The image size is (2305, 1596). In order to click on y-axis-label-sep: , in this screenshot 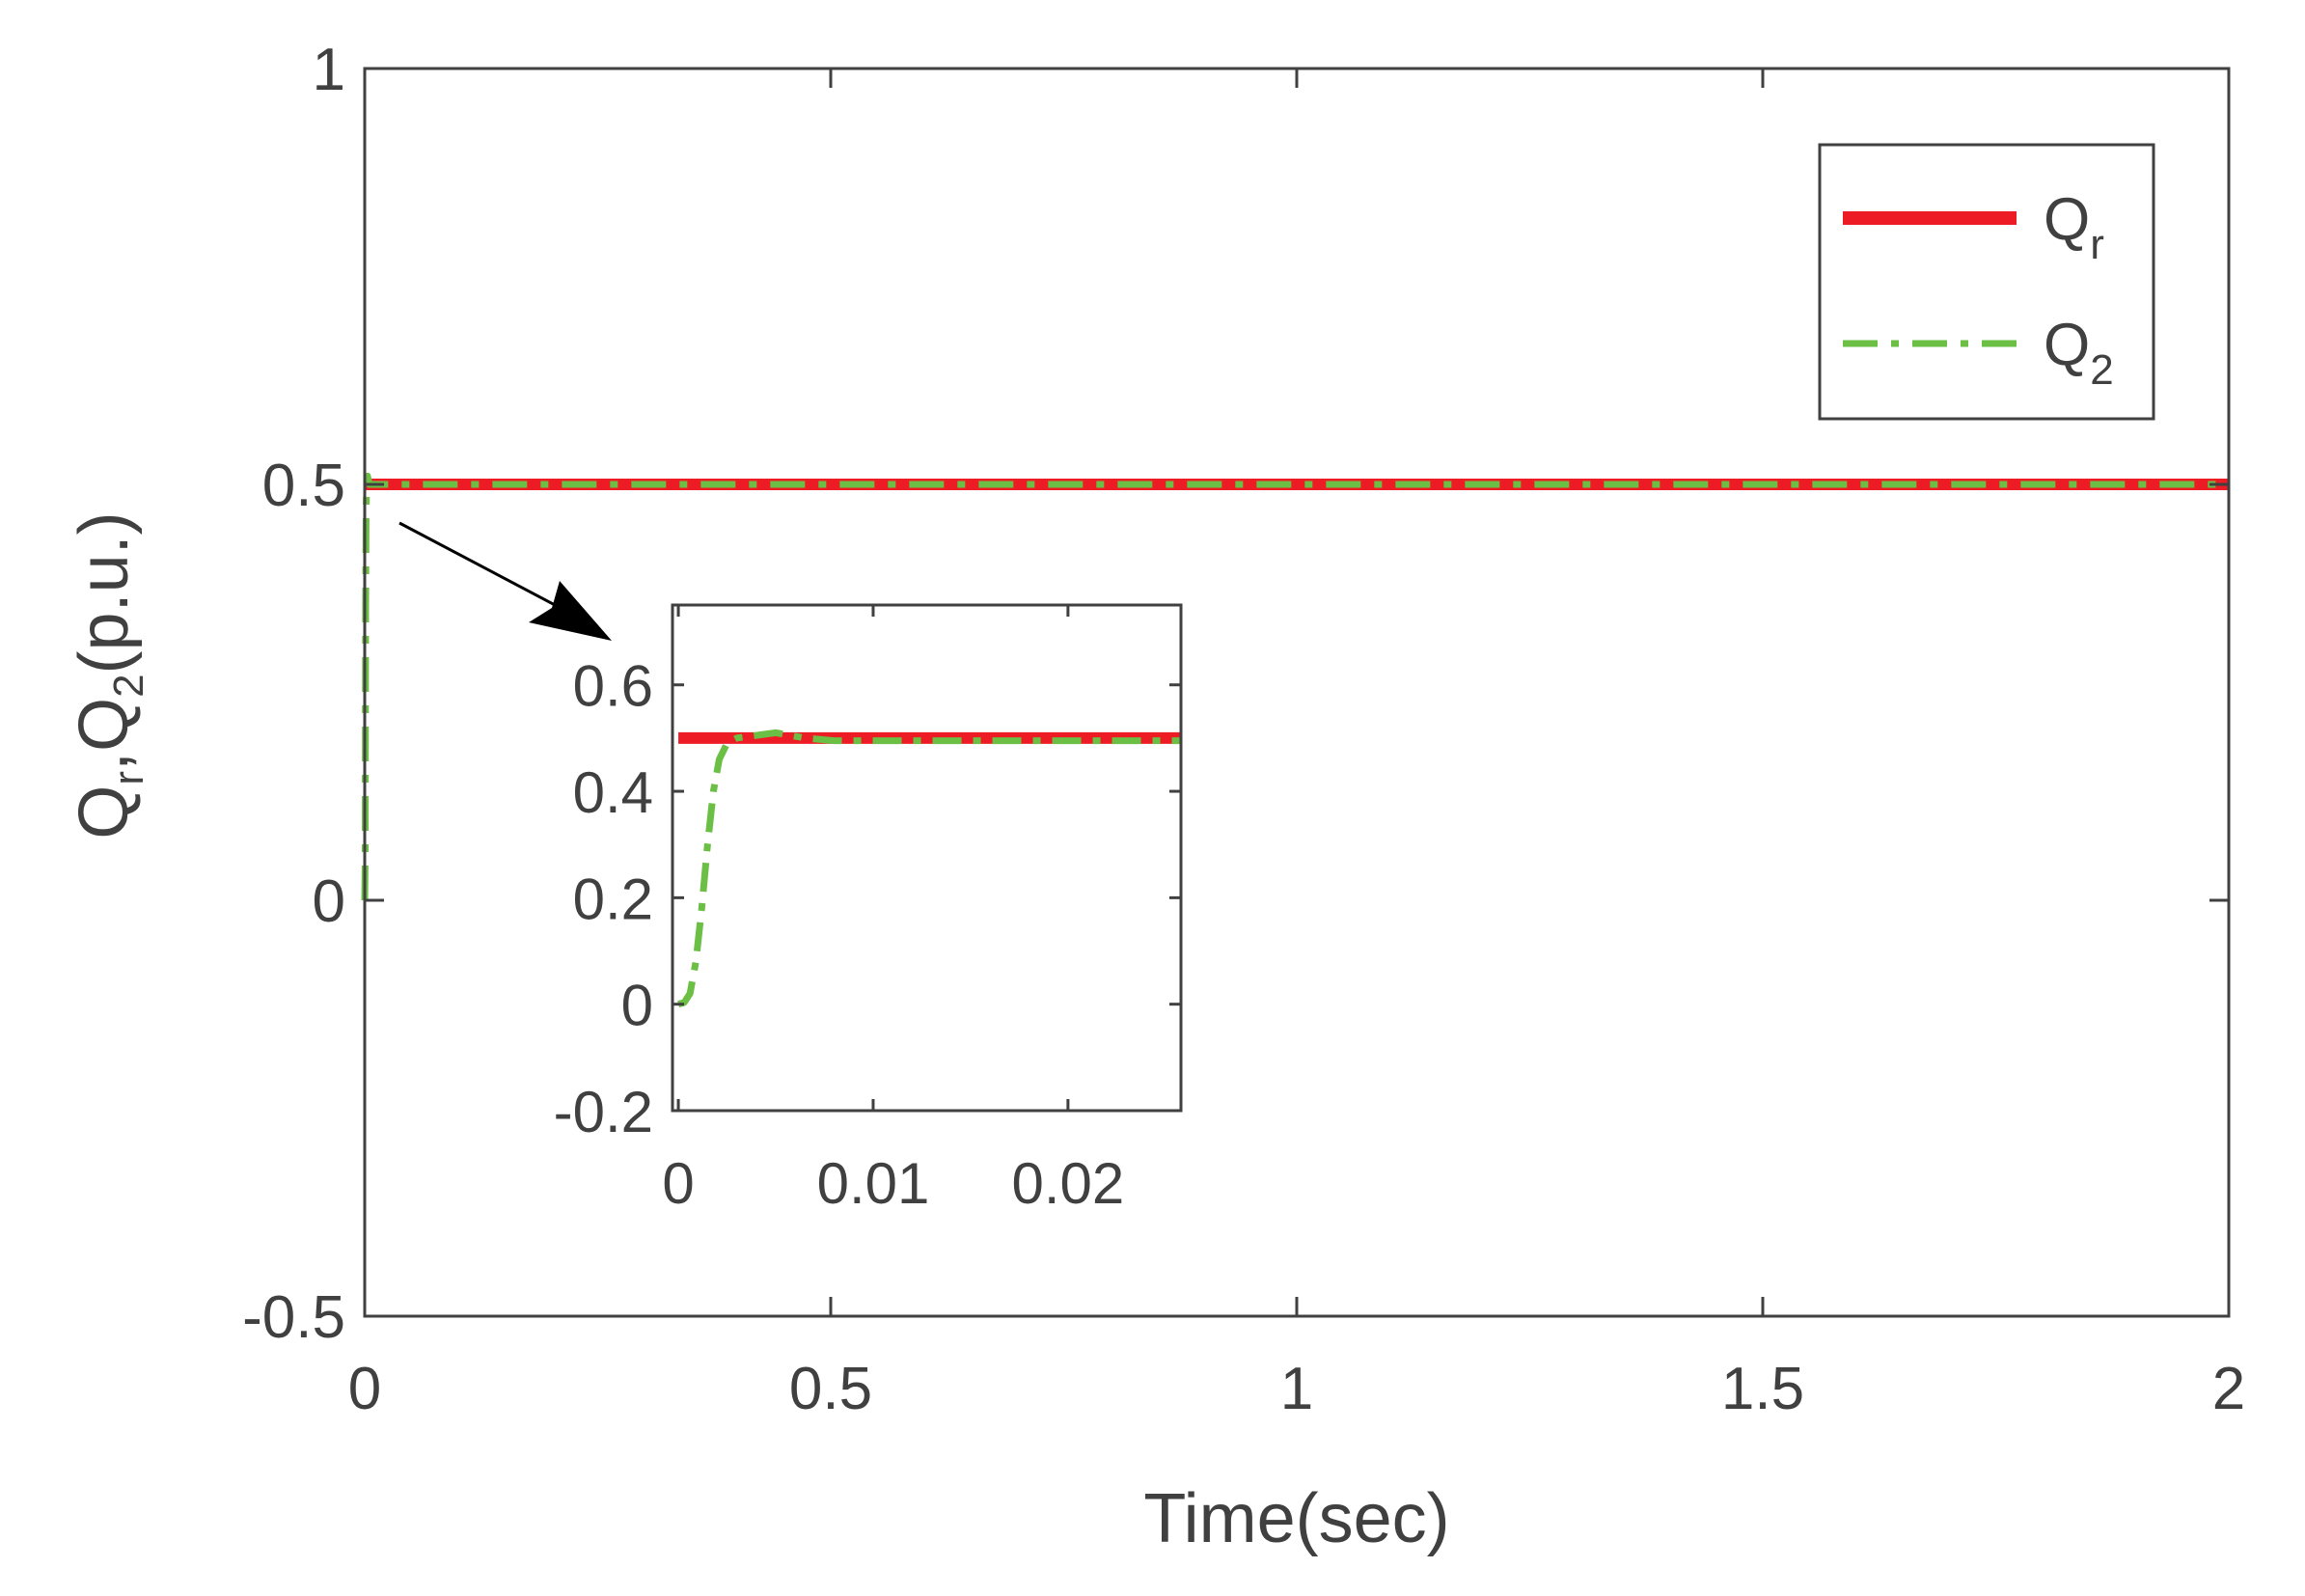, I will do `click(104, 762)`.